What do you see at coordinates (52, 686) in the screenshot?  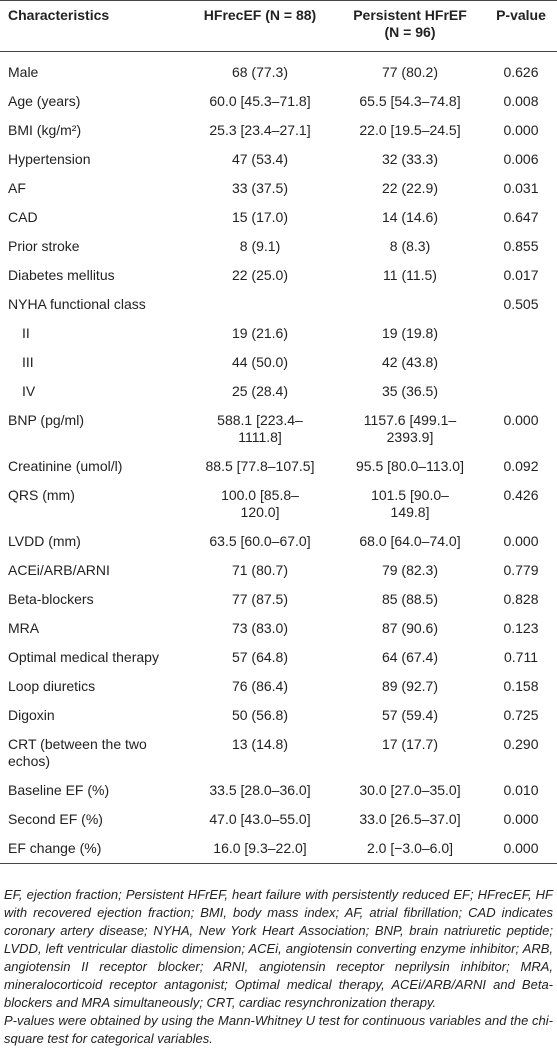 I see `row-label: Loop diuretics` at bounding box center [52, 686].